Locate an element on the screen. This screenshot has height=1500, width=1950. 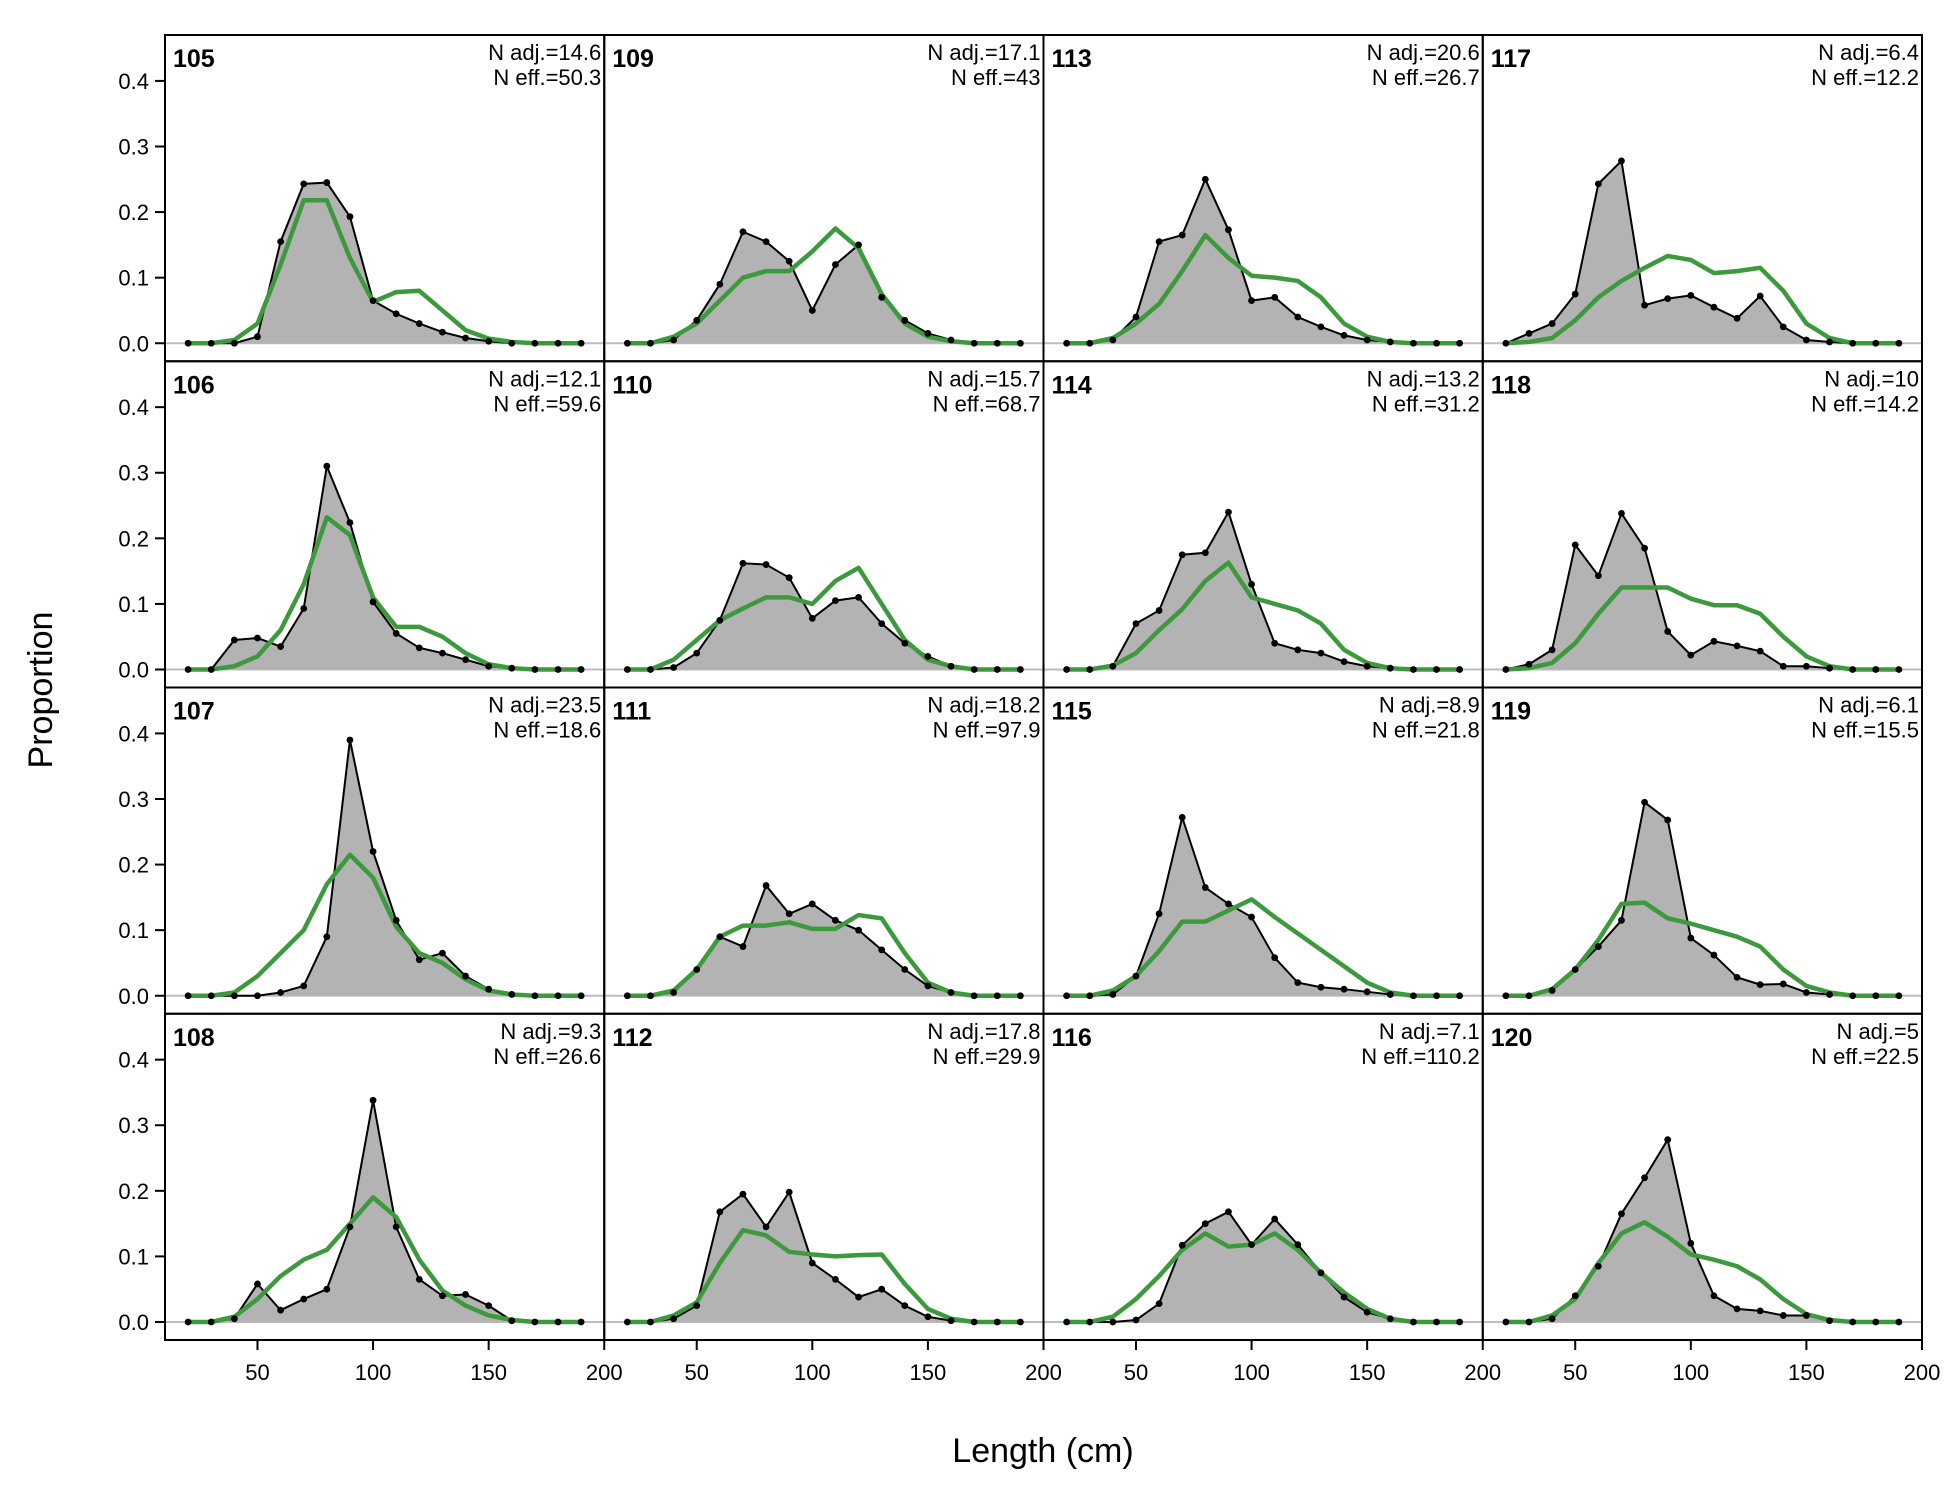
panel-label: 115 is located at coordinates (1072, 712).